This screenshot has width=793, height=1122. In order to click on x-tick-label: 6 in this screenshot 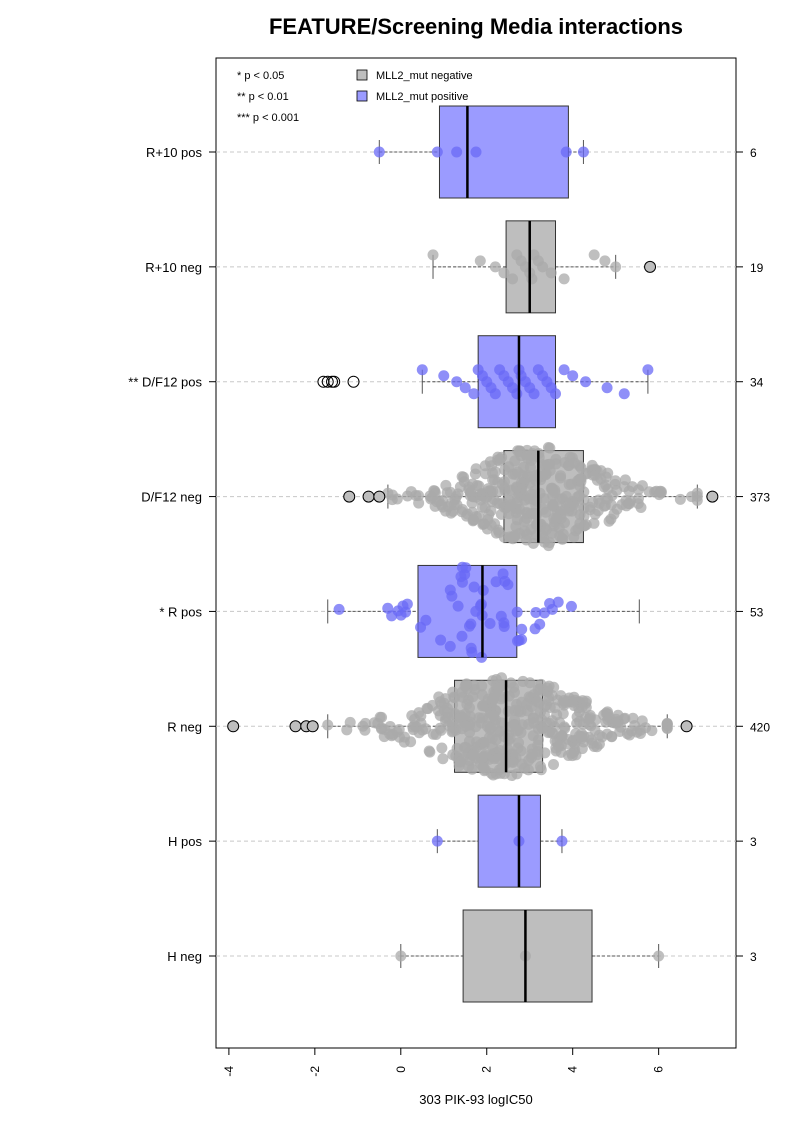, I will do `click(659, 1069)`.